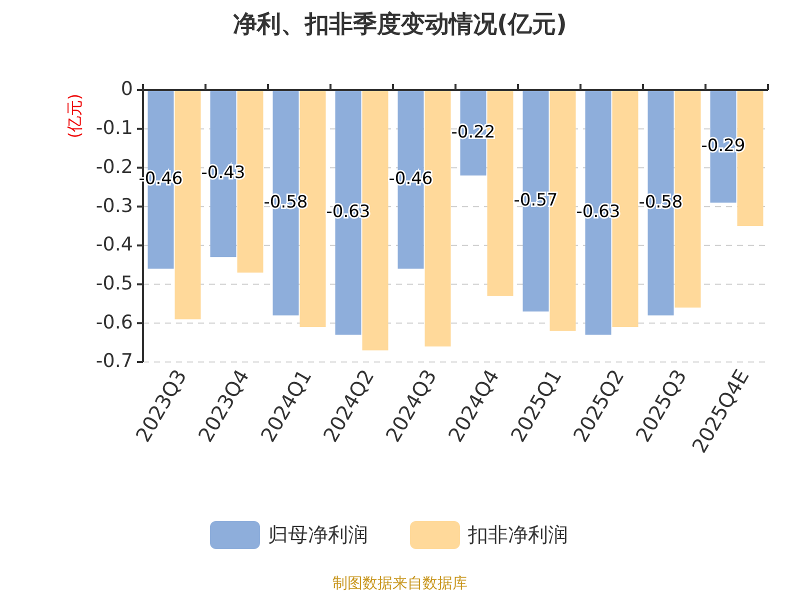 The height and width of the screenshot is (600, 800). I want to click on legend-label: 归母净利润, so click(318, 534).